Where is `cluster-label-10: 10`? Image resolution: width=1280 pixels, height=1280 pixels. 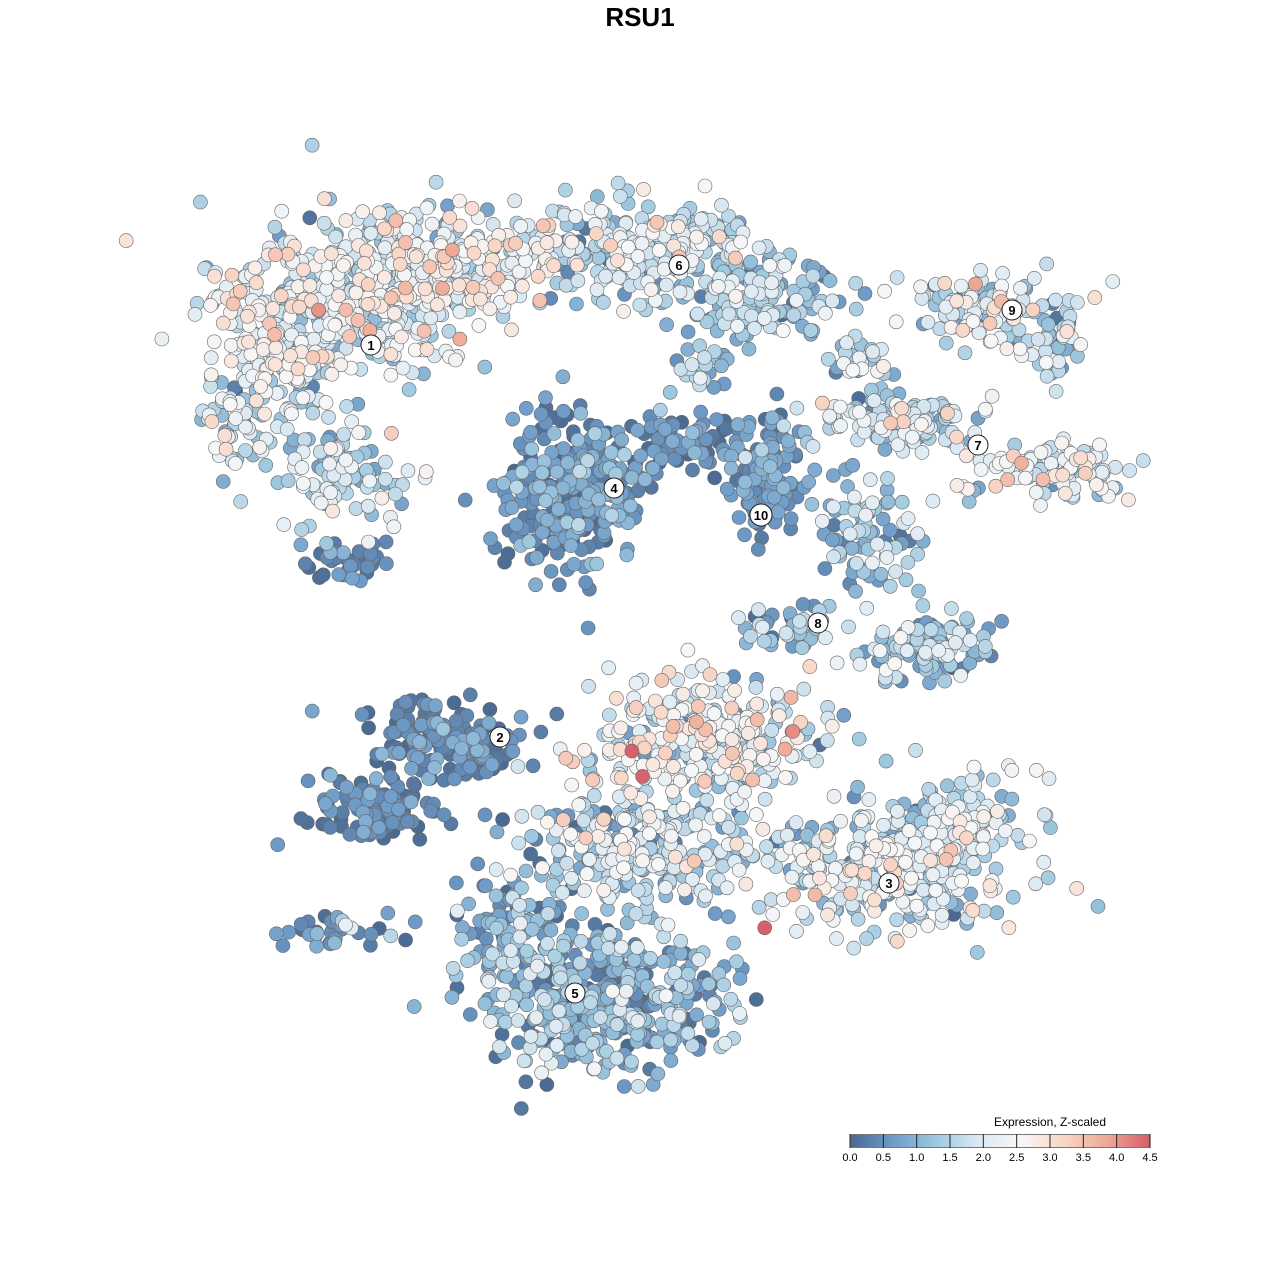
cluster-label-10: 10 is located at coordinates (761, 515).